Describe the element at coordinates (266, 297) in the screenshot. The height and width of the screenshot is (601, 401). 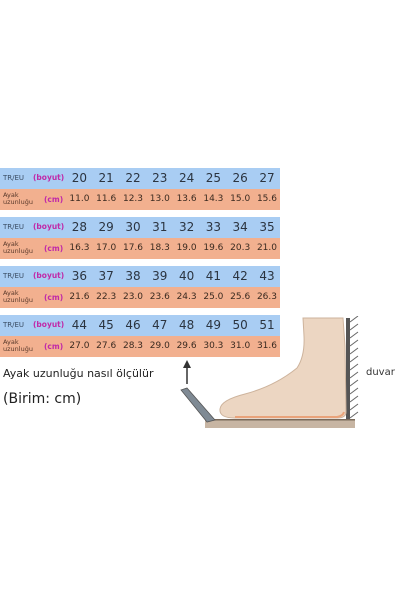
I see `length-value: 26.3` at that location.